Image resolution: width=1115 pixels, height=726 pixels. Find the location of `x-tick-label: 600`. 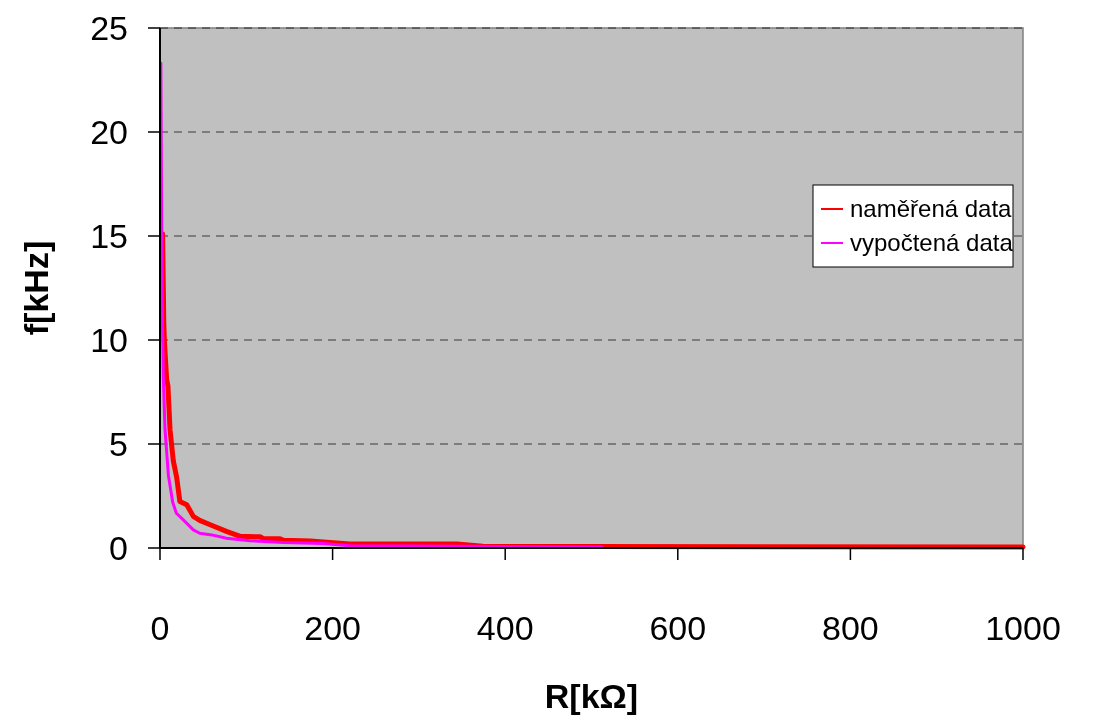

x-tick-label: 600 is located at coordinates (678, 628).